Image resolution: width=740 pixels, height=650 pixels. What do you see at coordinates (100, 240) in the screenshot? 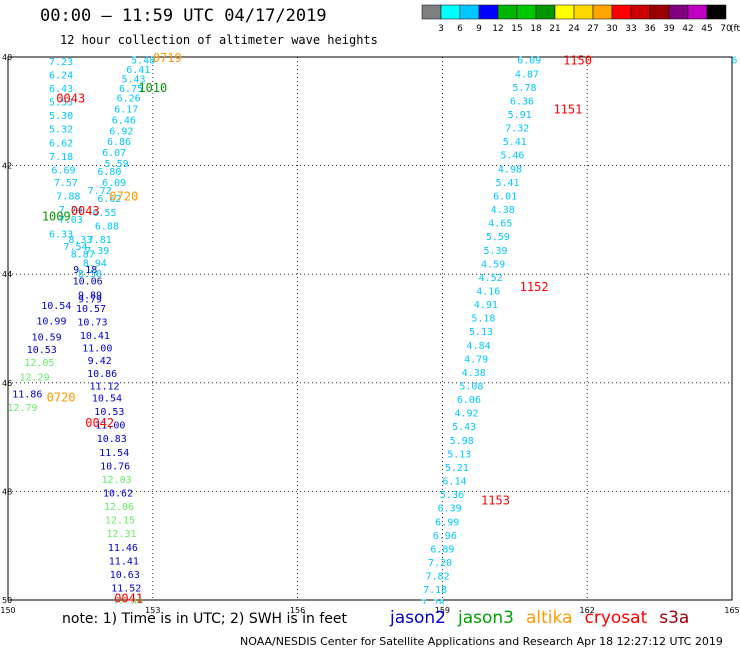
I see `swh-value-label-altika: 7.81` at bounding box center [100, 240].